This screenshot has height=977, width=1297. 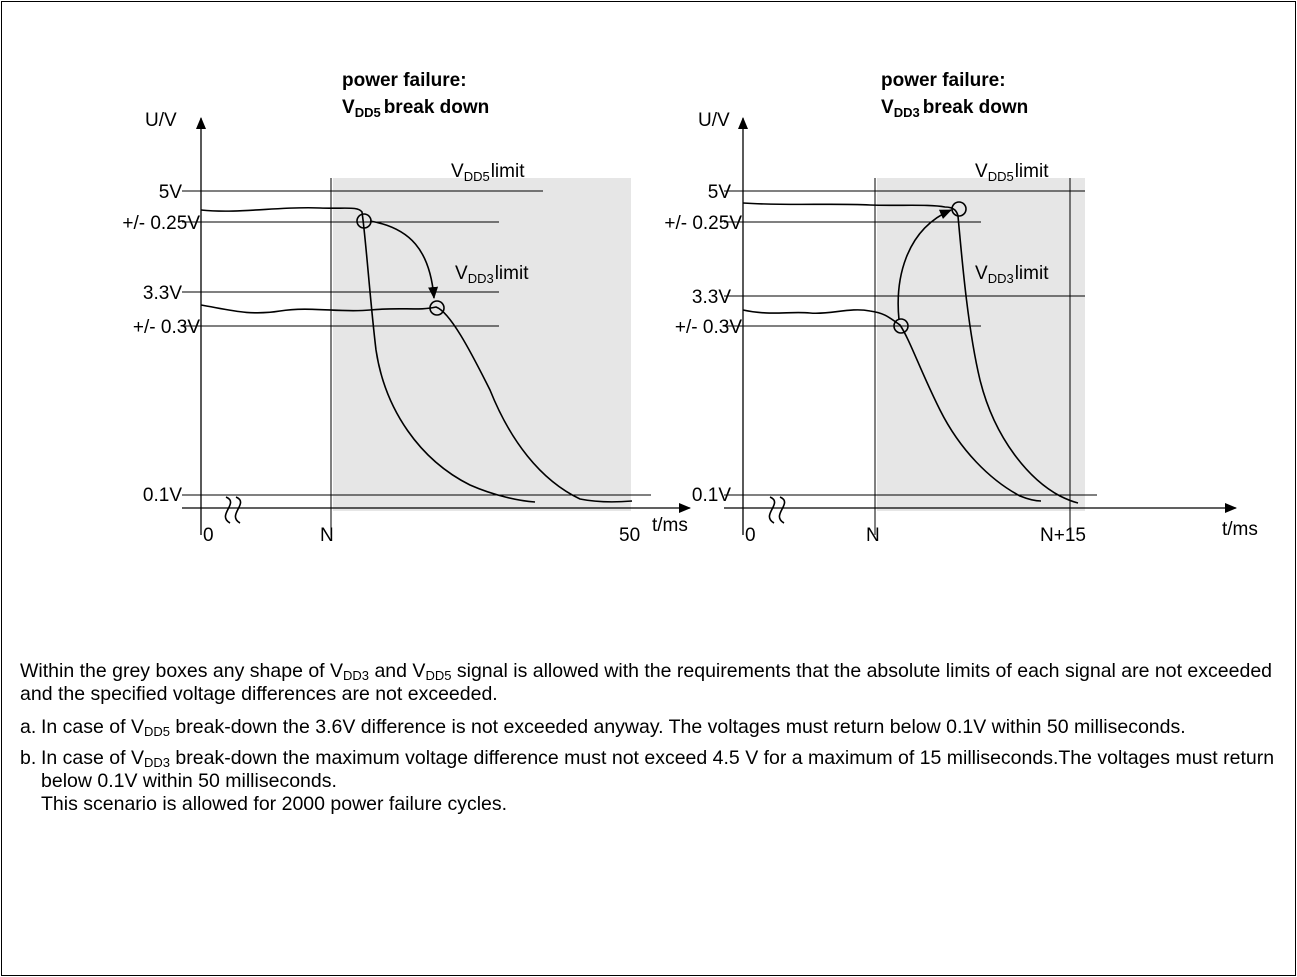 I want to click on vdd3-curve, so click(x=416, y=403).